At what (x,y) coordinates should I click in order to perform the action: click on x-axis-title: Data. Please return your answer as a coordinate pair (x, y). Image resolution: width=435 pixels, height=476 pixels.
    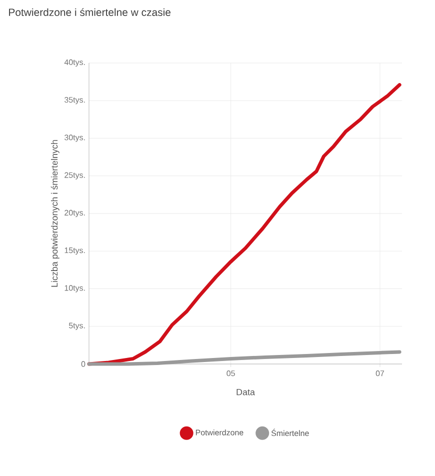
    Looking at the image, I should click on (245, 392).